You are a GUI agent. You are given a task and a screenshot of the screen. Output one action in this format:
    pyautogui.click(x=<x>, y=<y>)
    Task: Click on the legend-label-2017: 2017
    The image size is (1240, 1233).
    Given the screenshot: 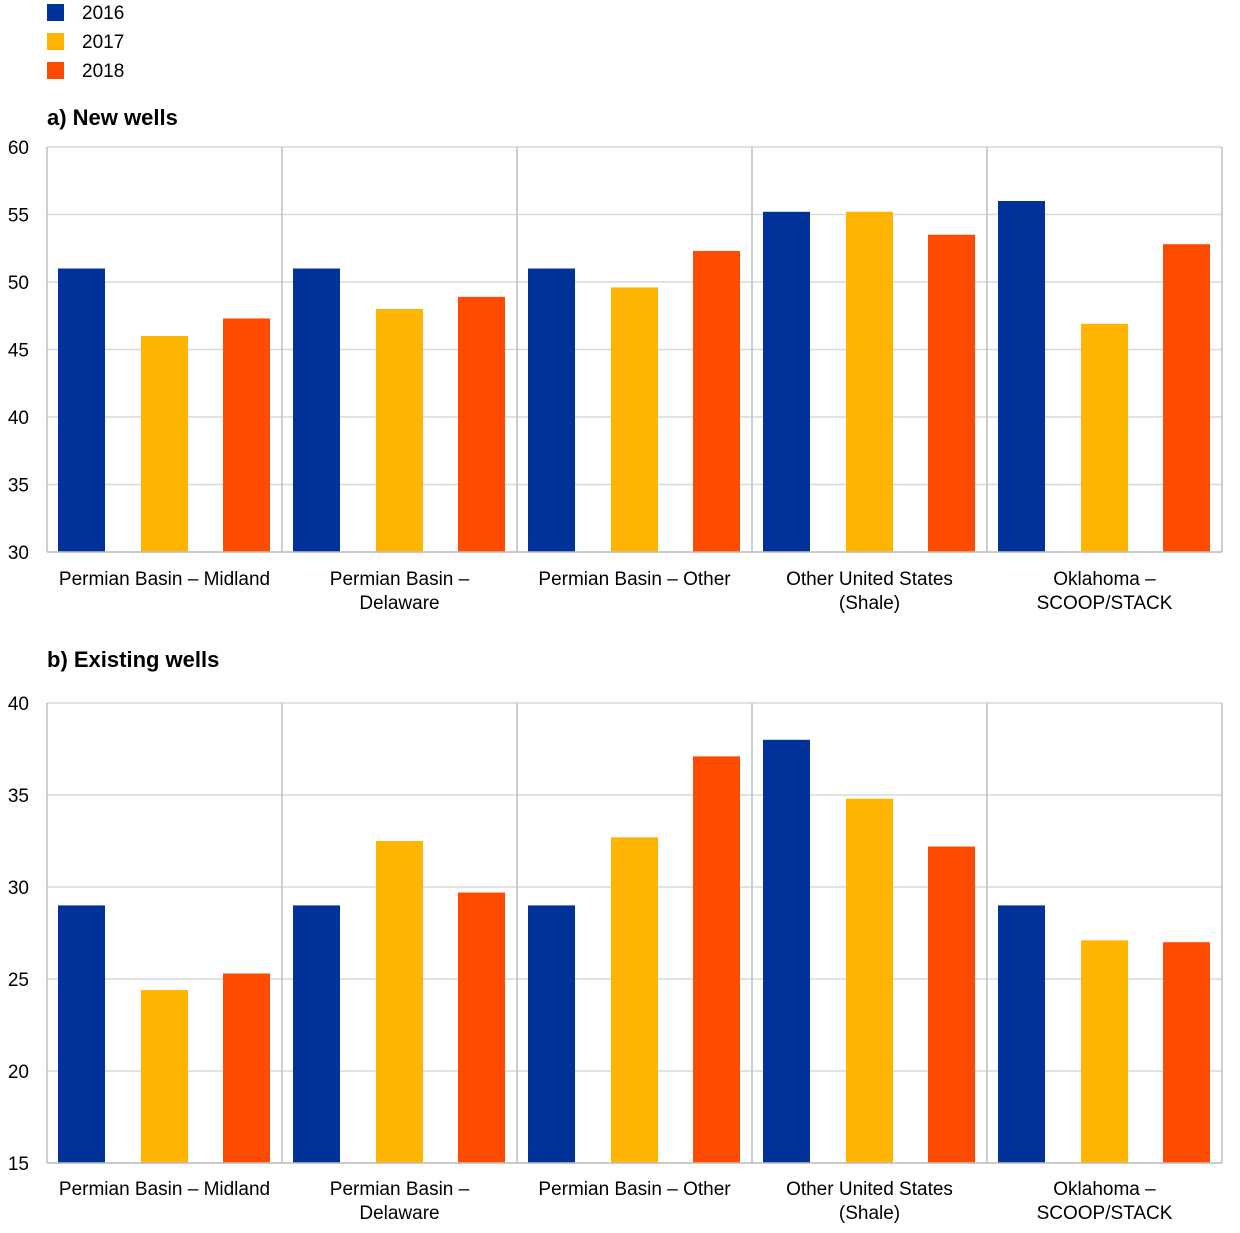 What is the action you would take?
    pyautogui.click(x=103, y=42)
    